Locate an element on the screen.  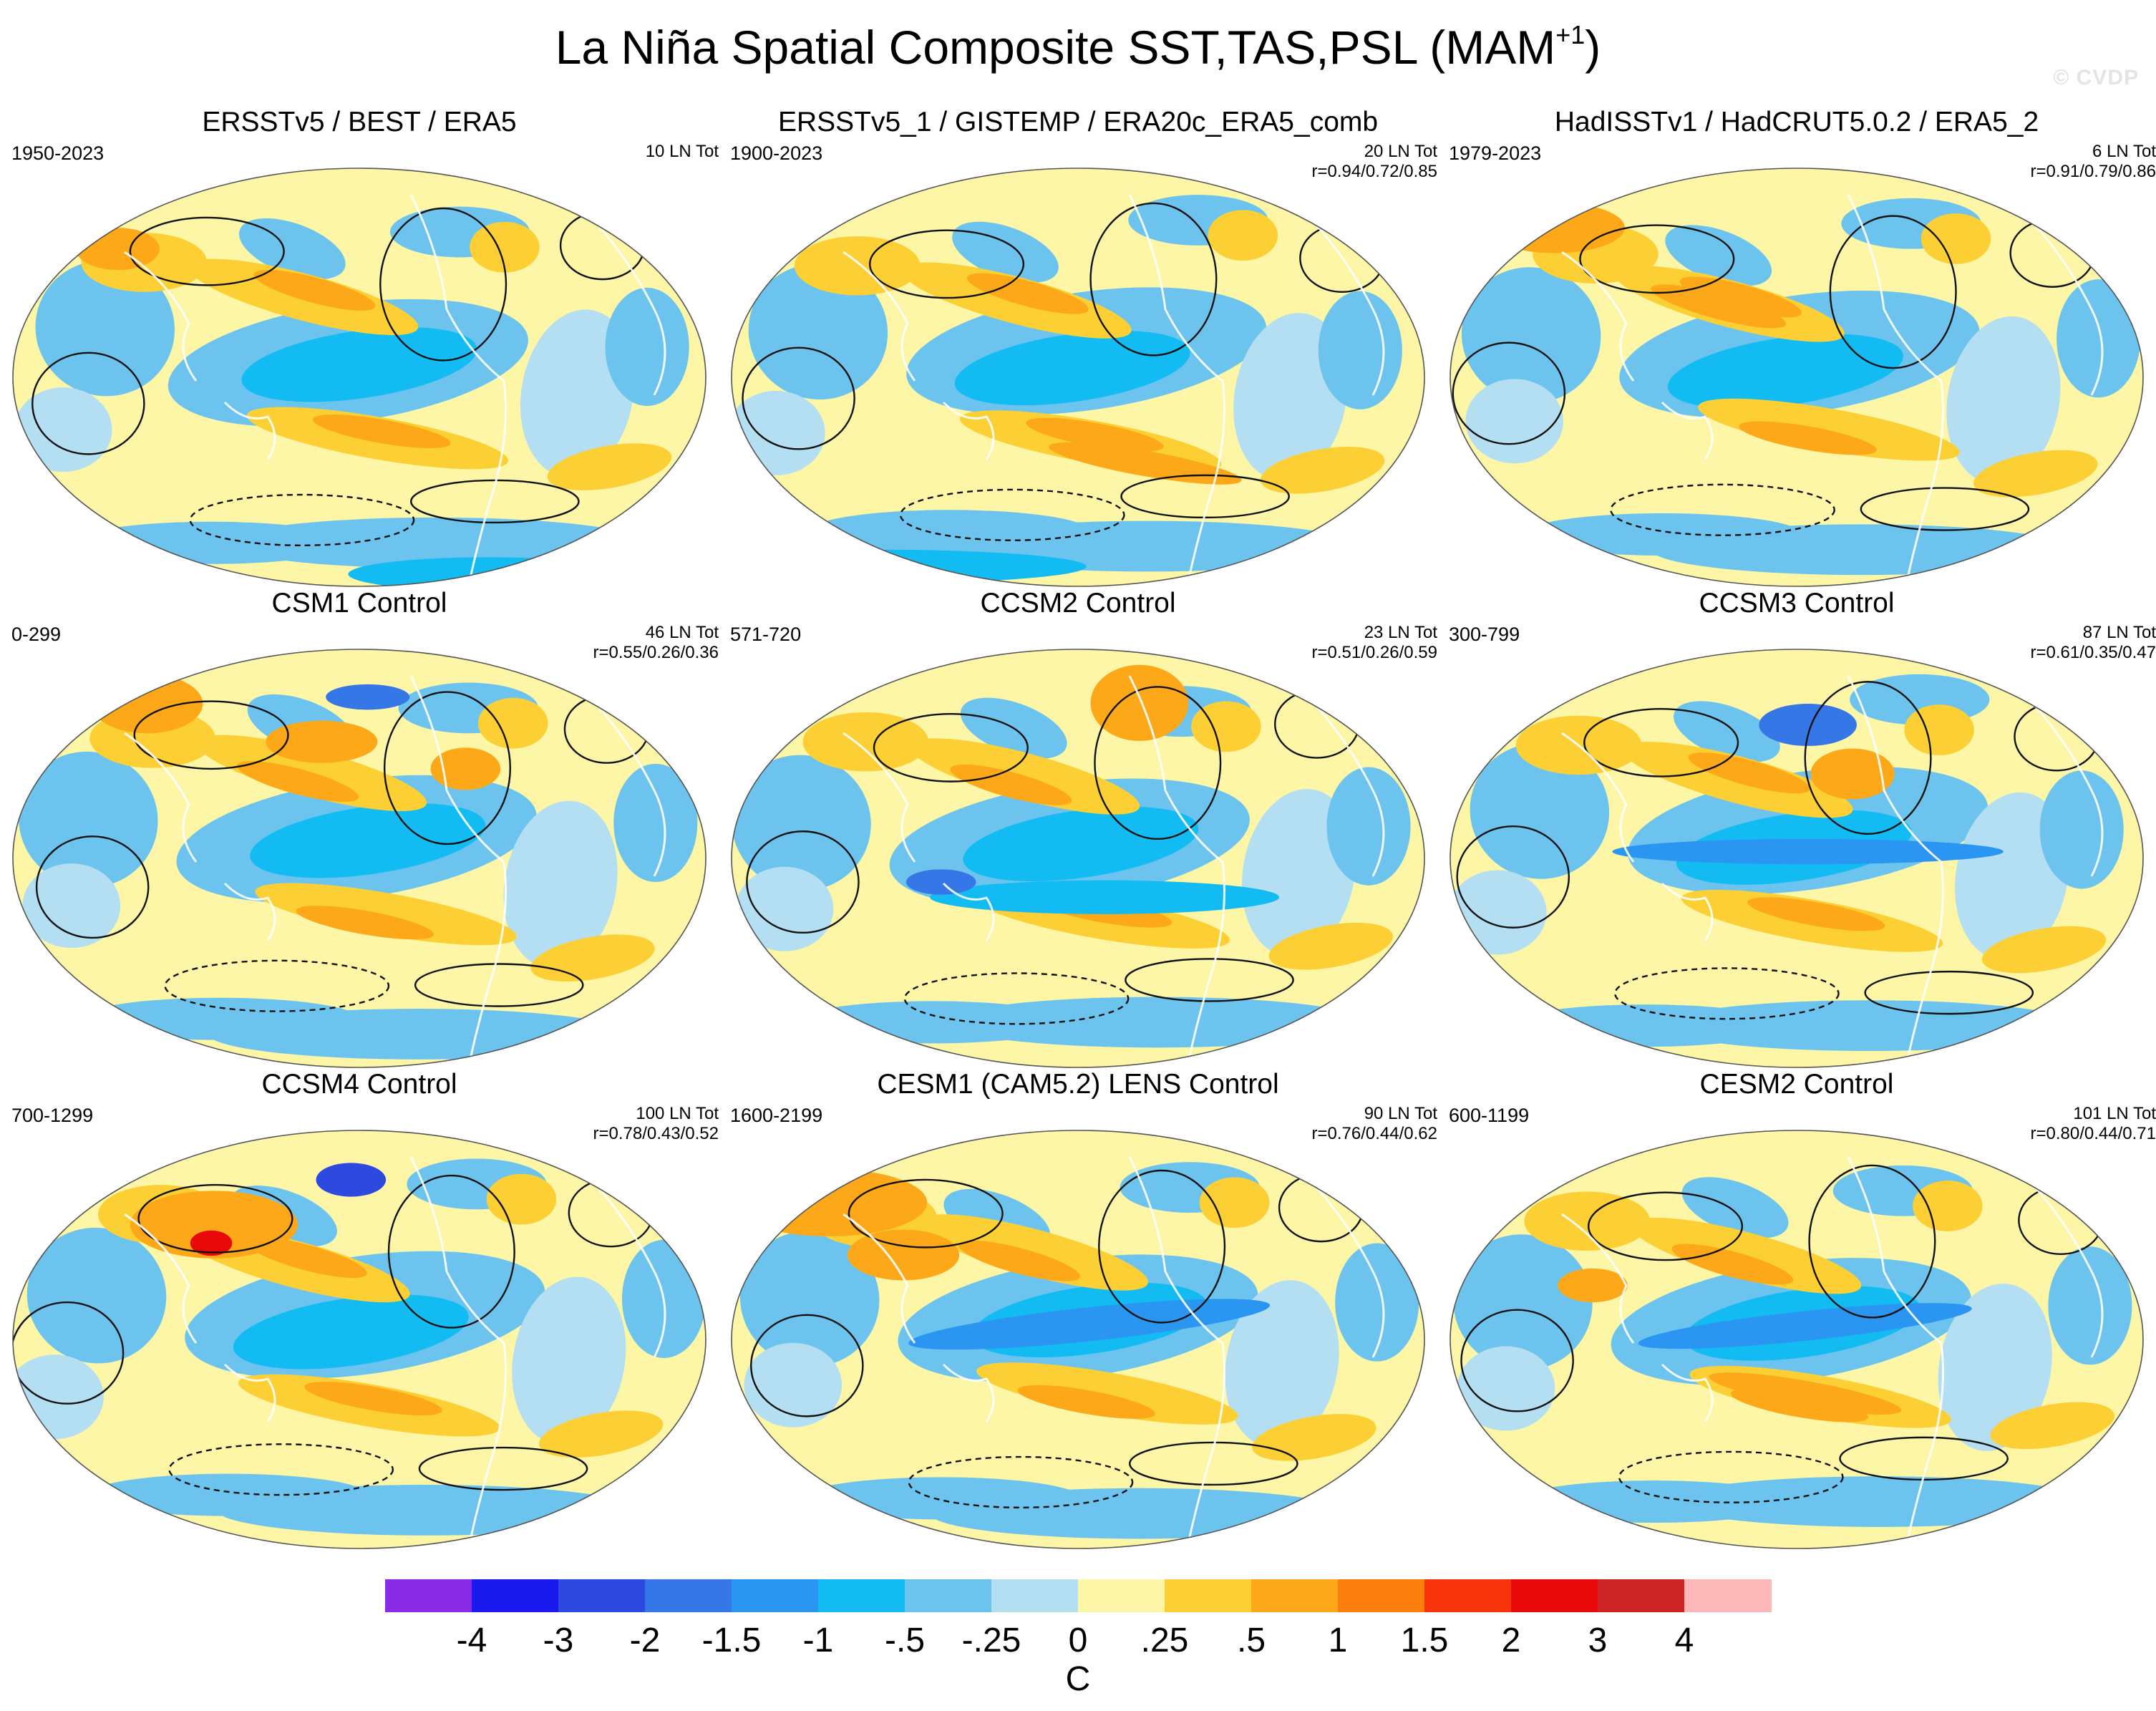
colorbar-tick-label: -3 is located at coordinates (558, 1640).